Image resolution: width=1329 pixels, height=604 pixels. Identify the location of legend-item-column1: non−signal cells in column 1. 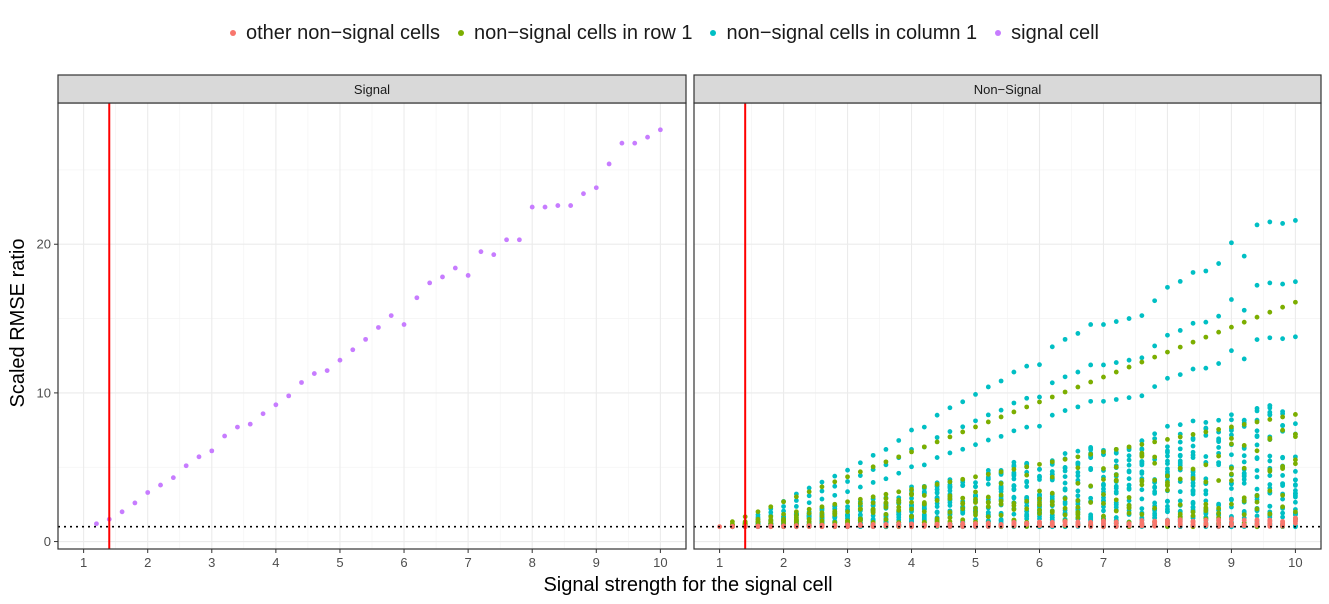
(843, 33).